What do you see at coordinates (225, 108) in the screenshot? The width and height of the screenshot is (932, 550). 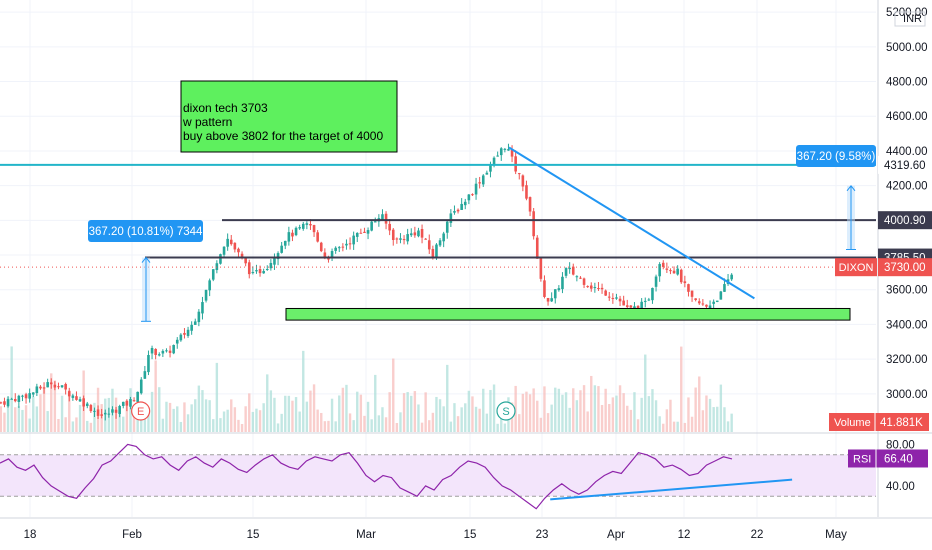 I see `annotation-line: dixon tech 3703` at bounding box center [225, 108].